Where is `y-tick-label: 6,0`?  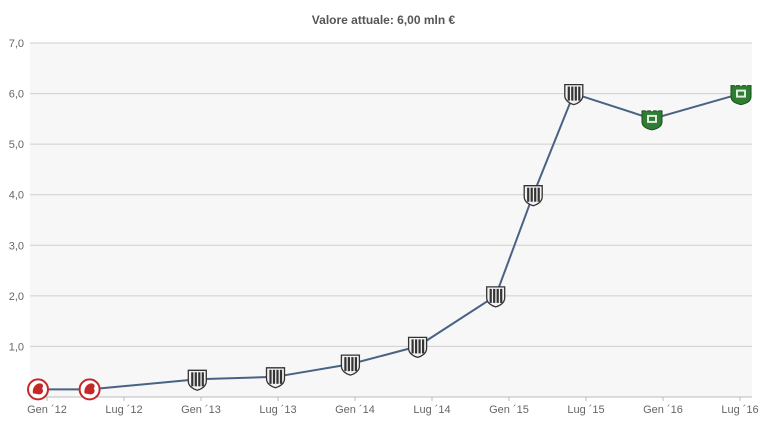
y-tick-label: 6,0 is located at coordinates (16, 95).